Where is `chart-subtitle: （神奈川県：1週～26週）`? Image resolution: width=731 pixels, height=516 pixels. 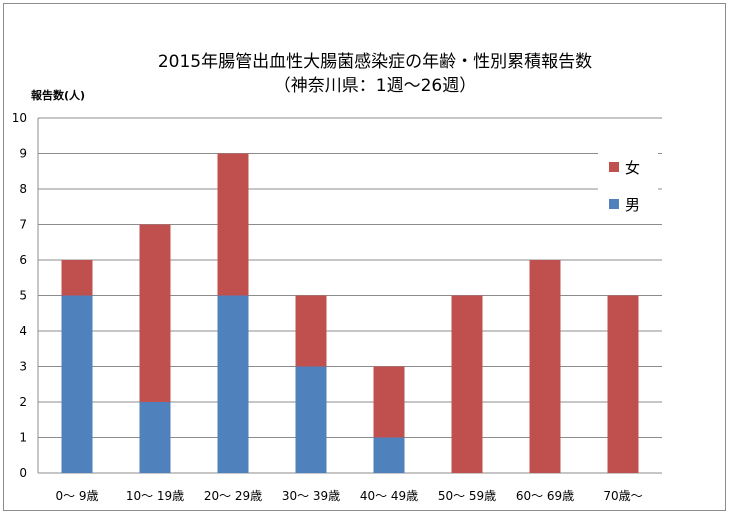 chart-subtitle: （神奈川県：1週～26週） is located at coordinates (375, 86).